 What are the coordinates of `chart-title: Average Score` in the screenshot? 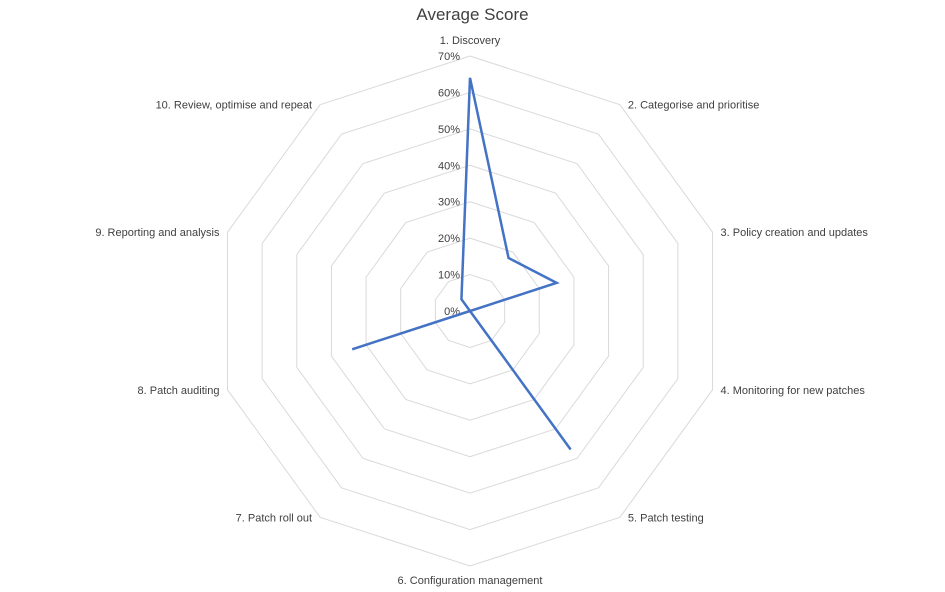 It's located at (472, 14).